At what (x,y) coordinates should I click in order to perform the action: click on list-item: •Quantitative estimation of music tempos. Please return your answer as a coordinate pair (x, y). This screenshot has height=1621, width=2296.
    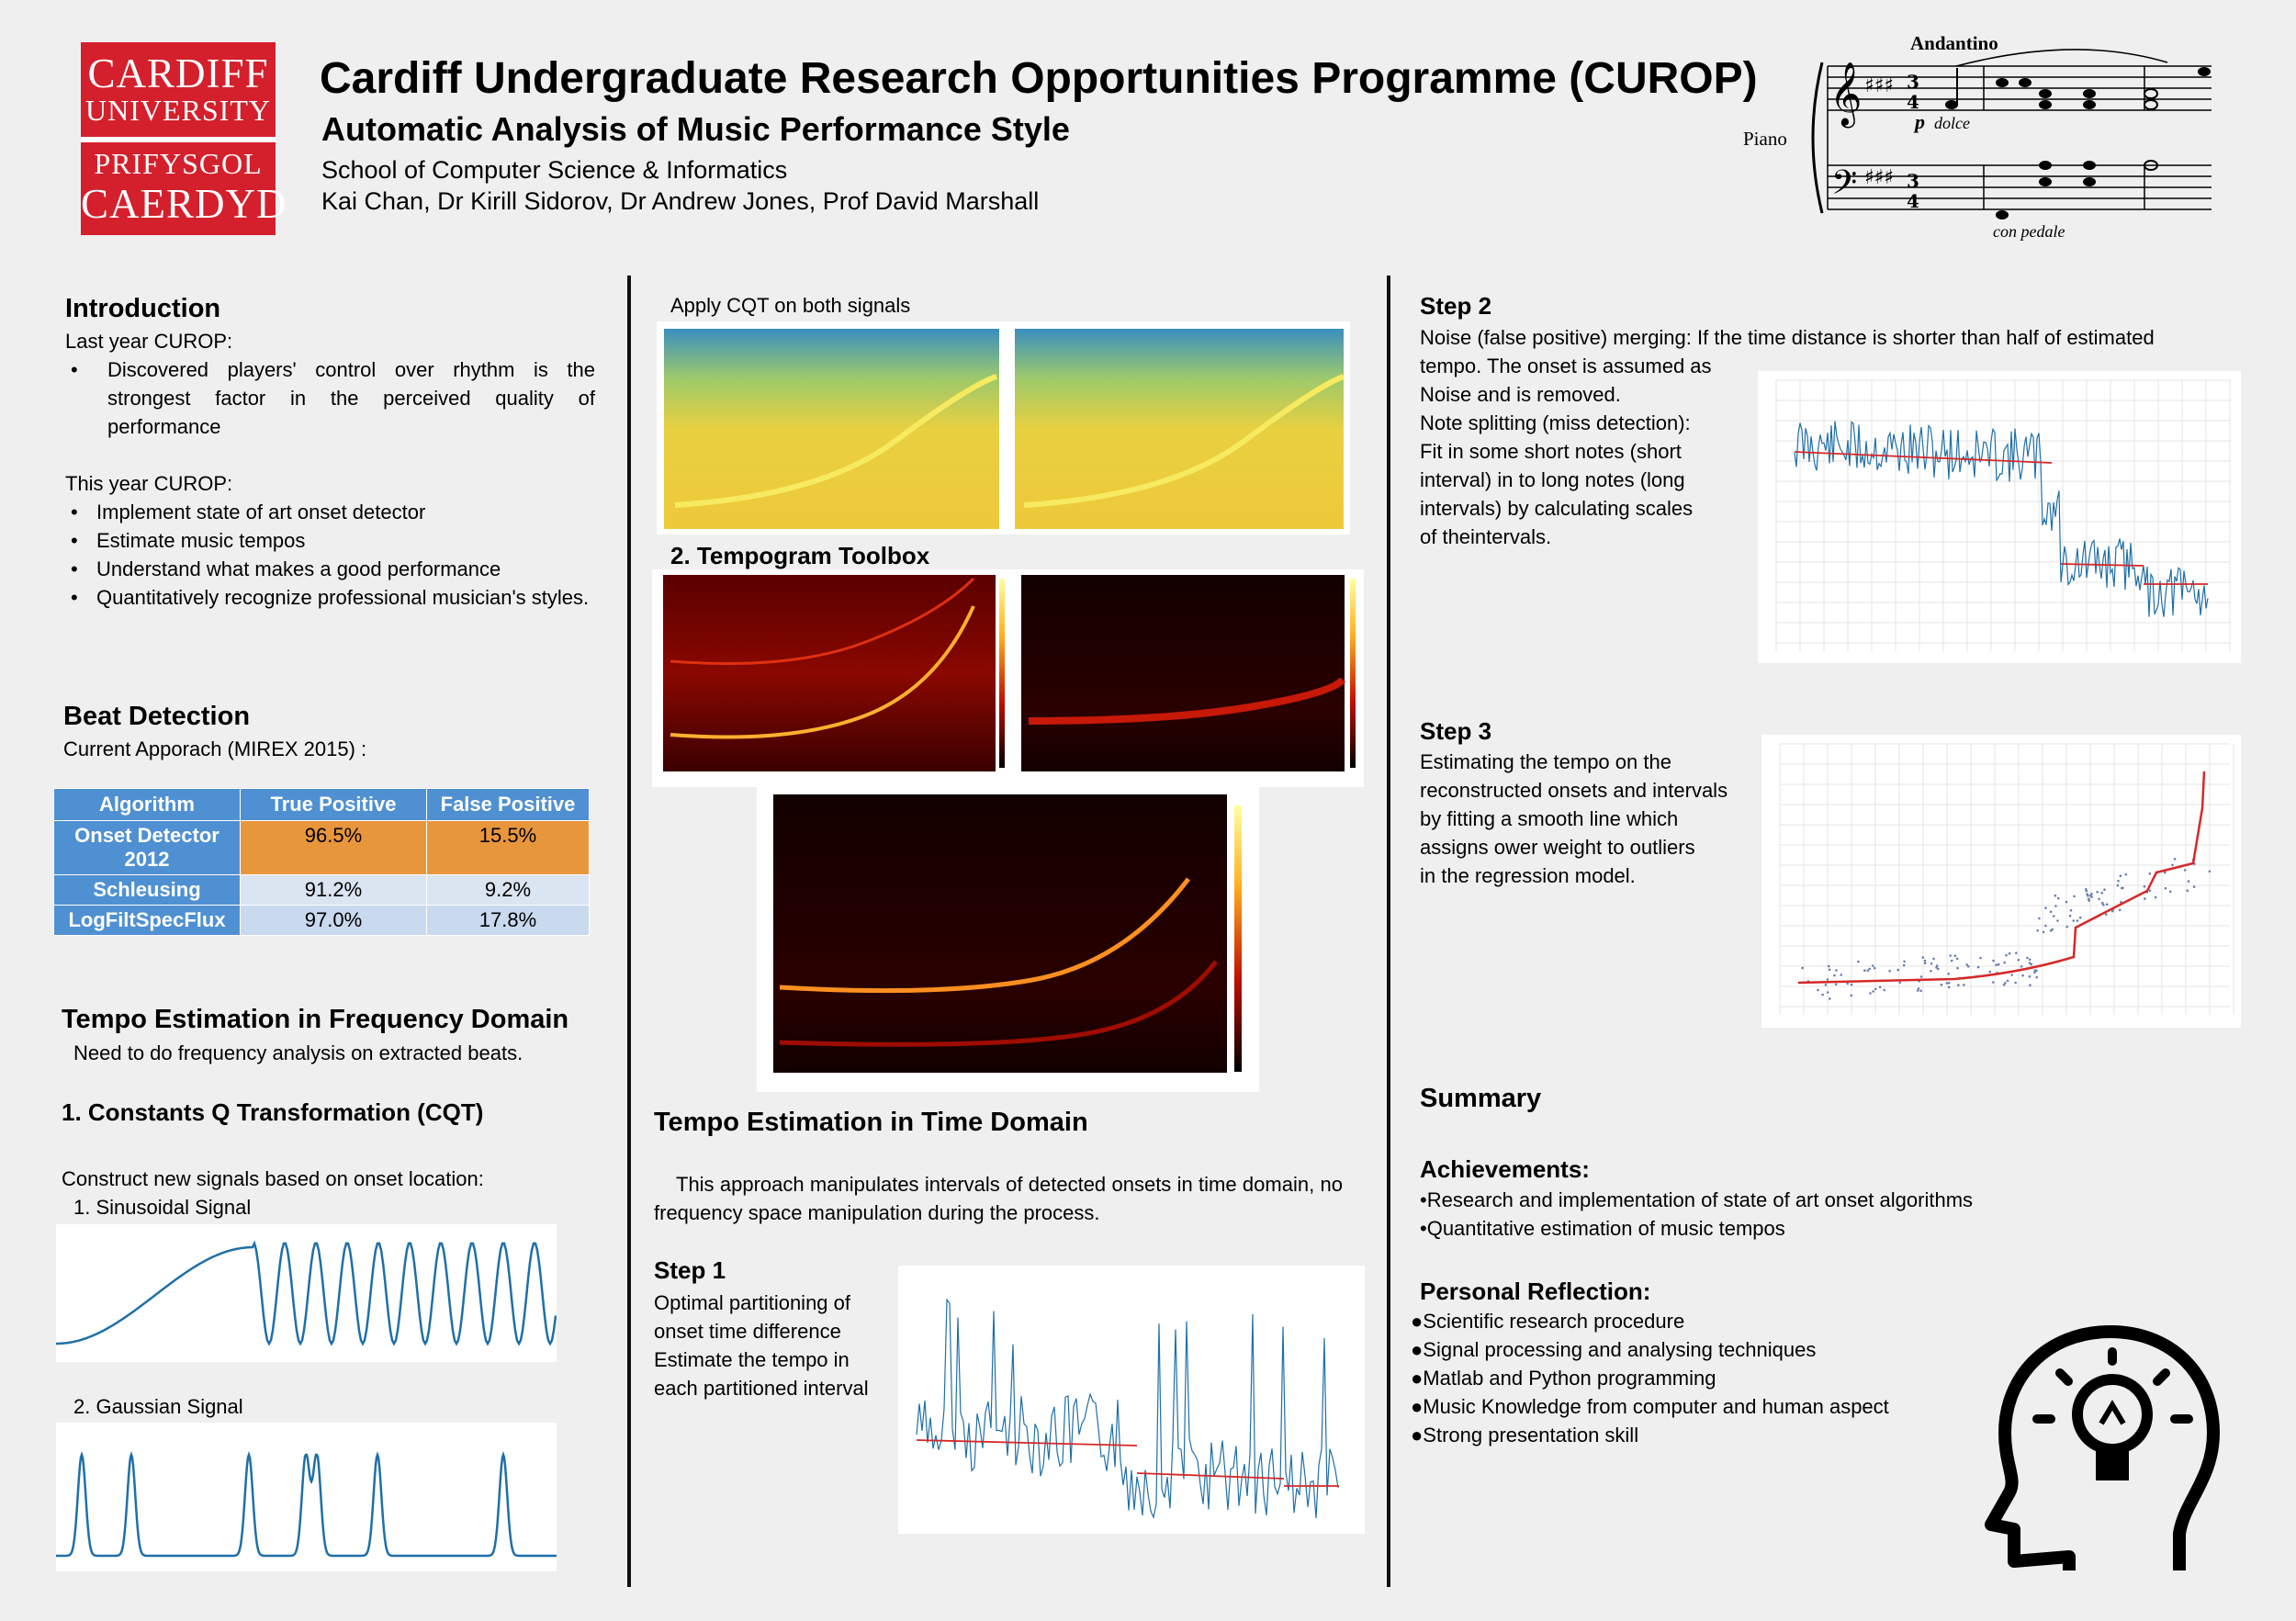
    Looking at the image, I should click on (1602, 1228).